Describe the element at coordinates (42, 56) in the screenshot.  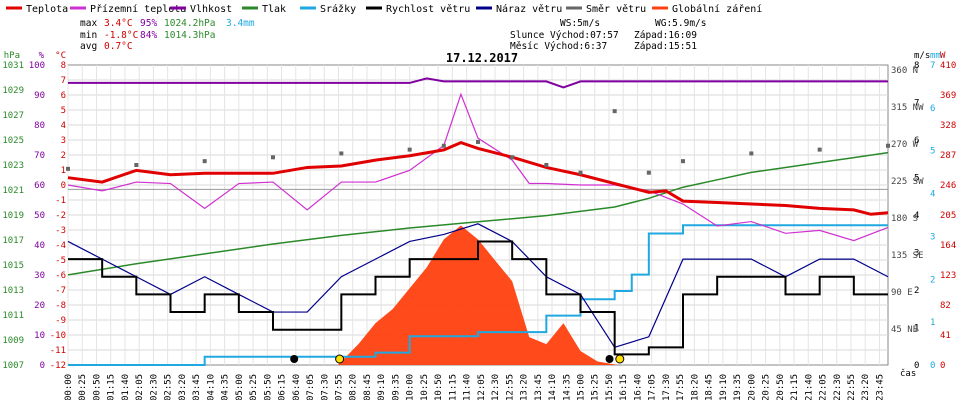
I see `humidity-axis-unit: %` at that location.